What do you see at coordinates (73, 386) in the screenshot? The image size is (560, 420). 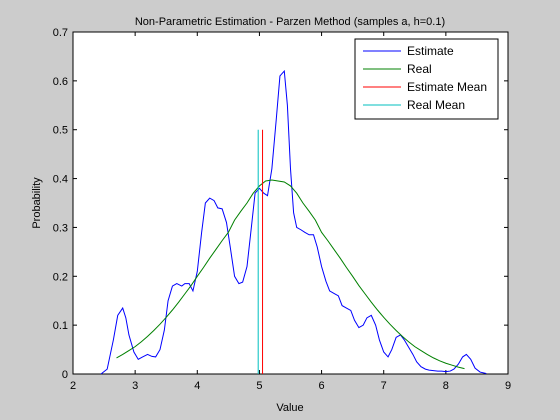 I see `x-tick-label: 2` at bounding box center [73, 386].